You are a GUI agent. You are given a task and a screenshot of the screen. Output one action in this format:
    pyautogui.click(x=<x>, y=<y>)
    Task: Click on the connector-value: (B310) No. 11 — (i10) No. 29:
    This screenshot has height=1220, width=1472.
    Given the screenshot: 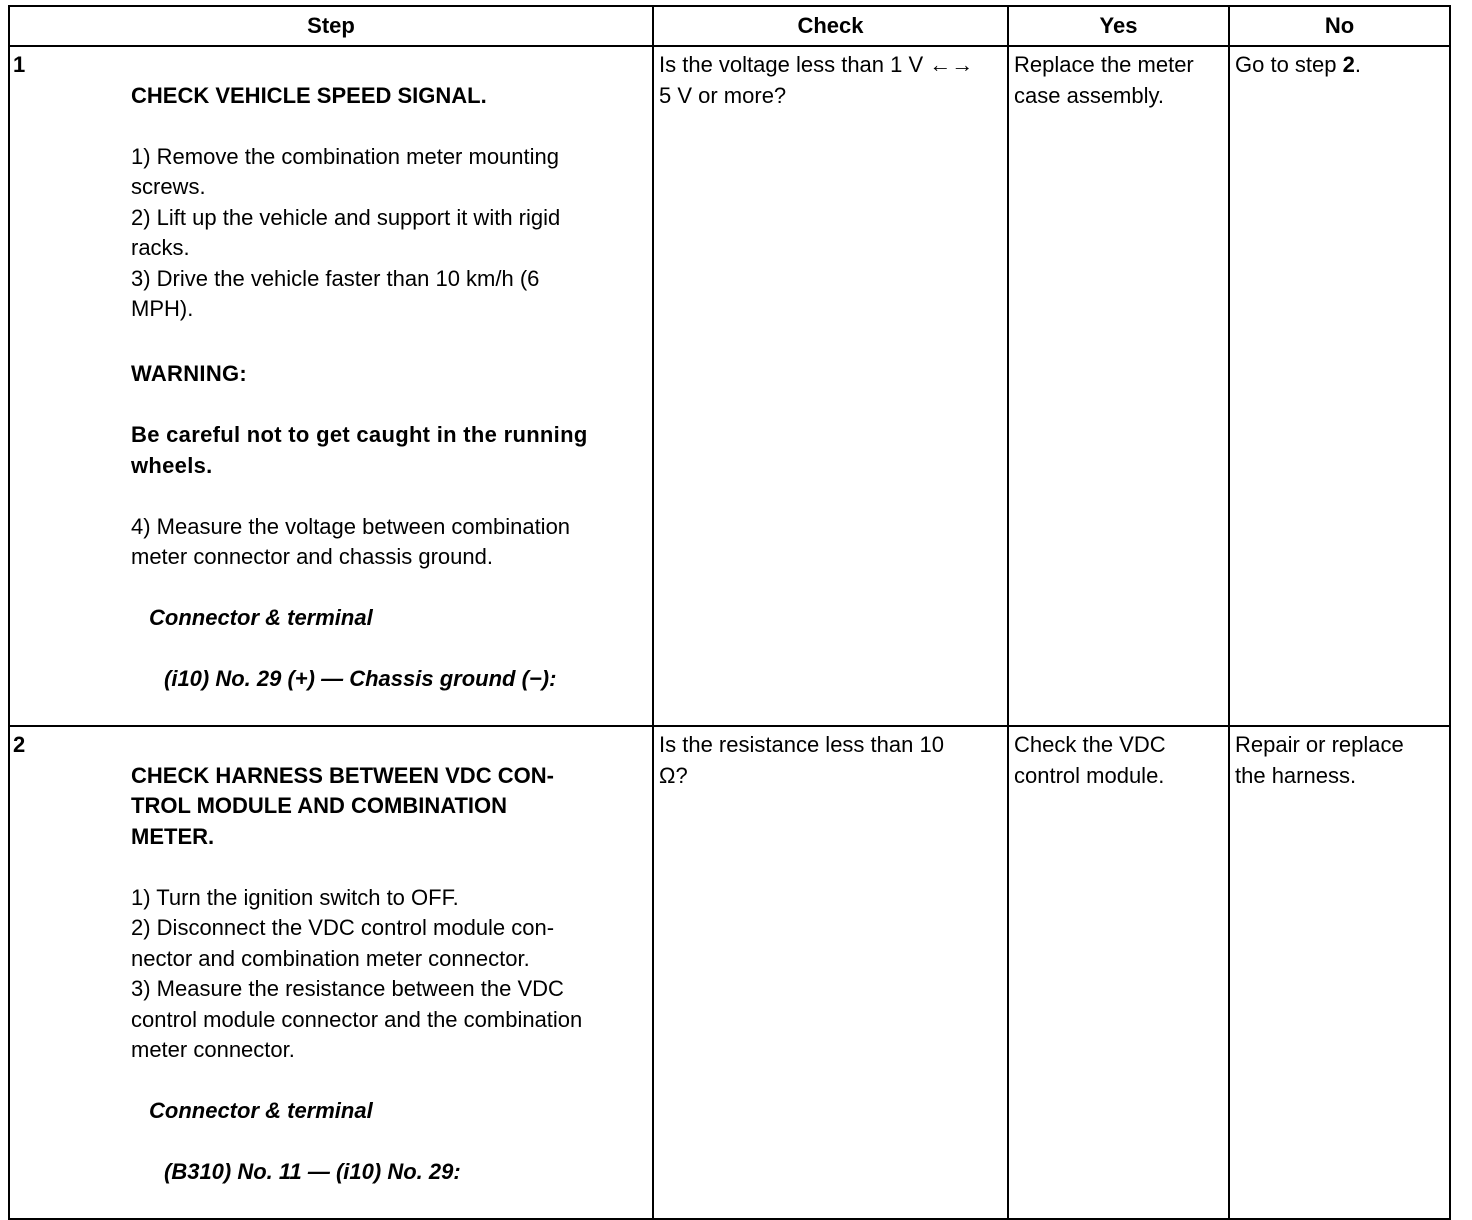 What is the action you would take?
    pyautogui.click(x=312, y=1171)
    